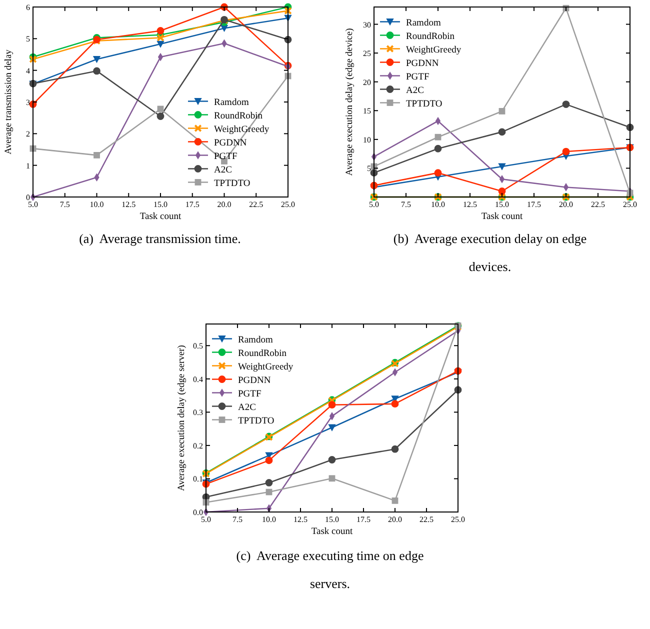 The image size is (650, 629). I want to click on y-tick-label: 0.0, so click(198, 512).